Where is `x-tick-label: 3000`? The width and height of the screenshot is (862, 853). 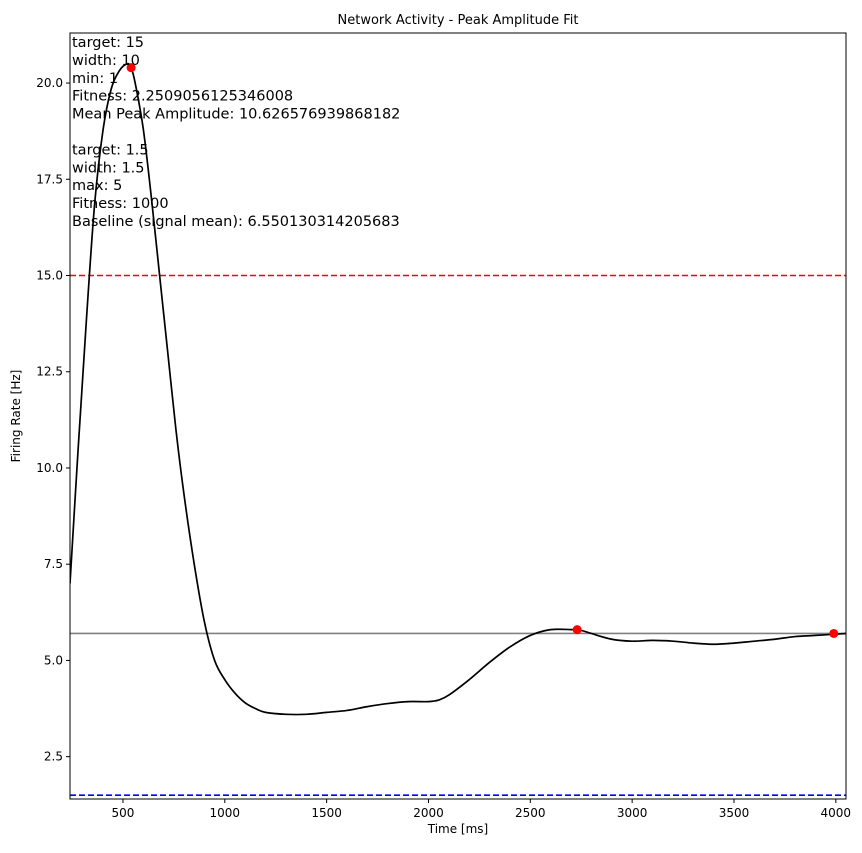
x-tick-label: 3000 is located at coordinates (632, 813).